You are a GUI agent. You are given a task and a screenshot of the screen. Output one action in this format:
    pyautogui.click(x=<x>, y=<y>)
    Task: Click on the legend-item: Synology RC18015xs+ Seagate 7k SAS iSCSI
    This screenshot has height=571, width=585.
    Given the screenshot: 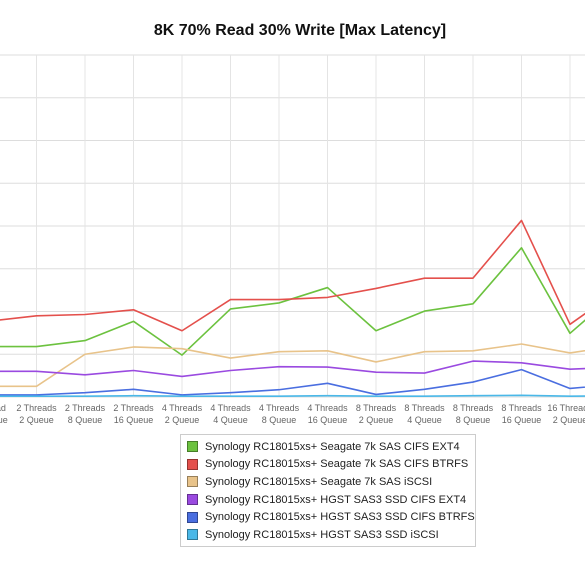 What is the action you would take?
    pyautogui.click(x=331, y=482)
    